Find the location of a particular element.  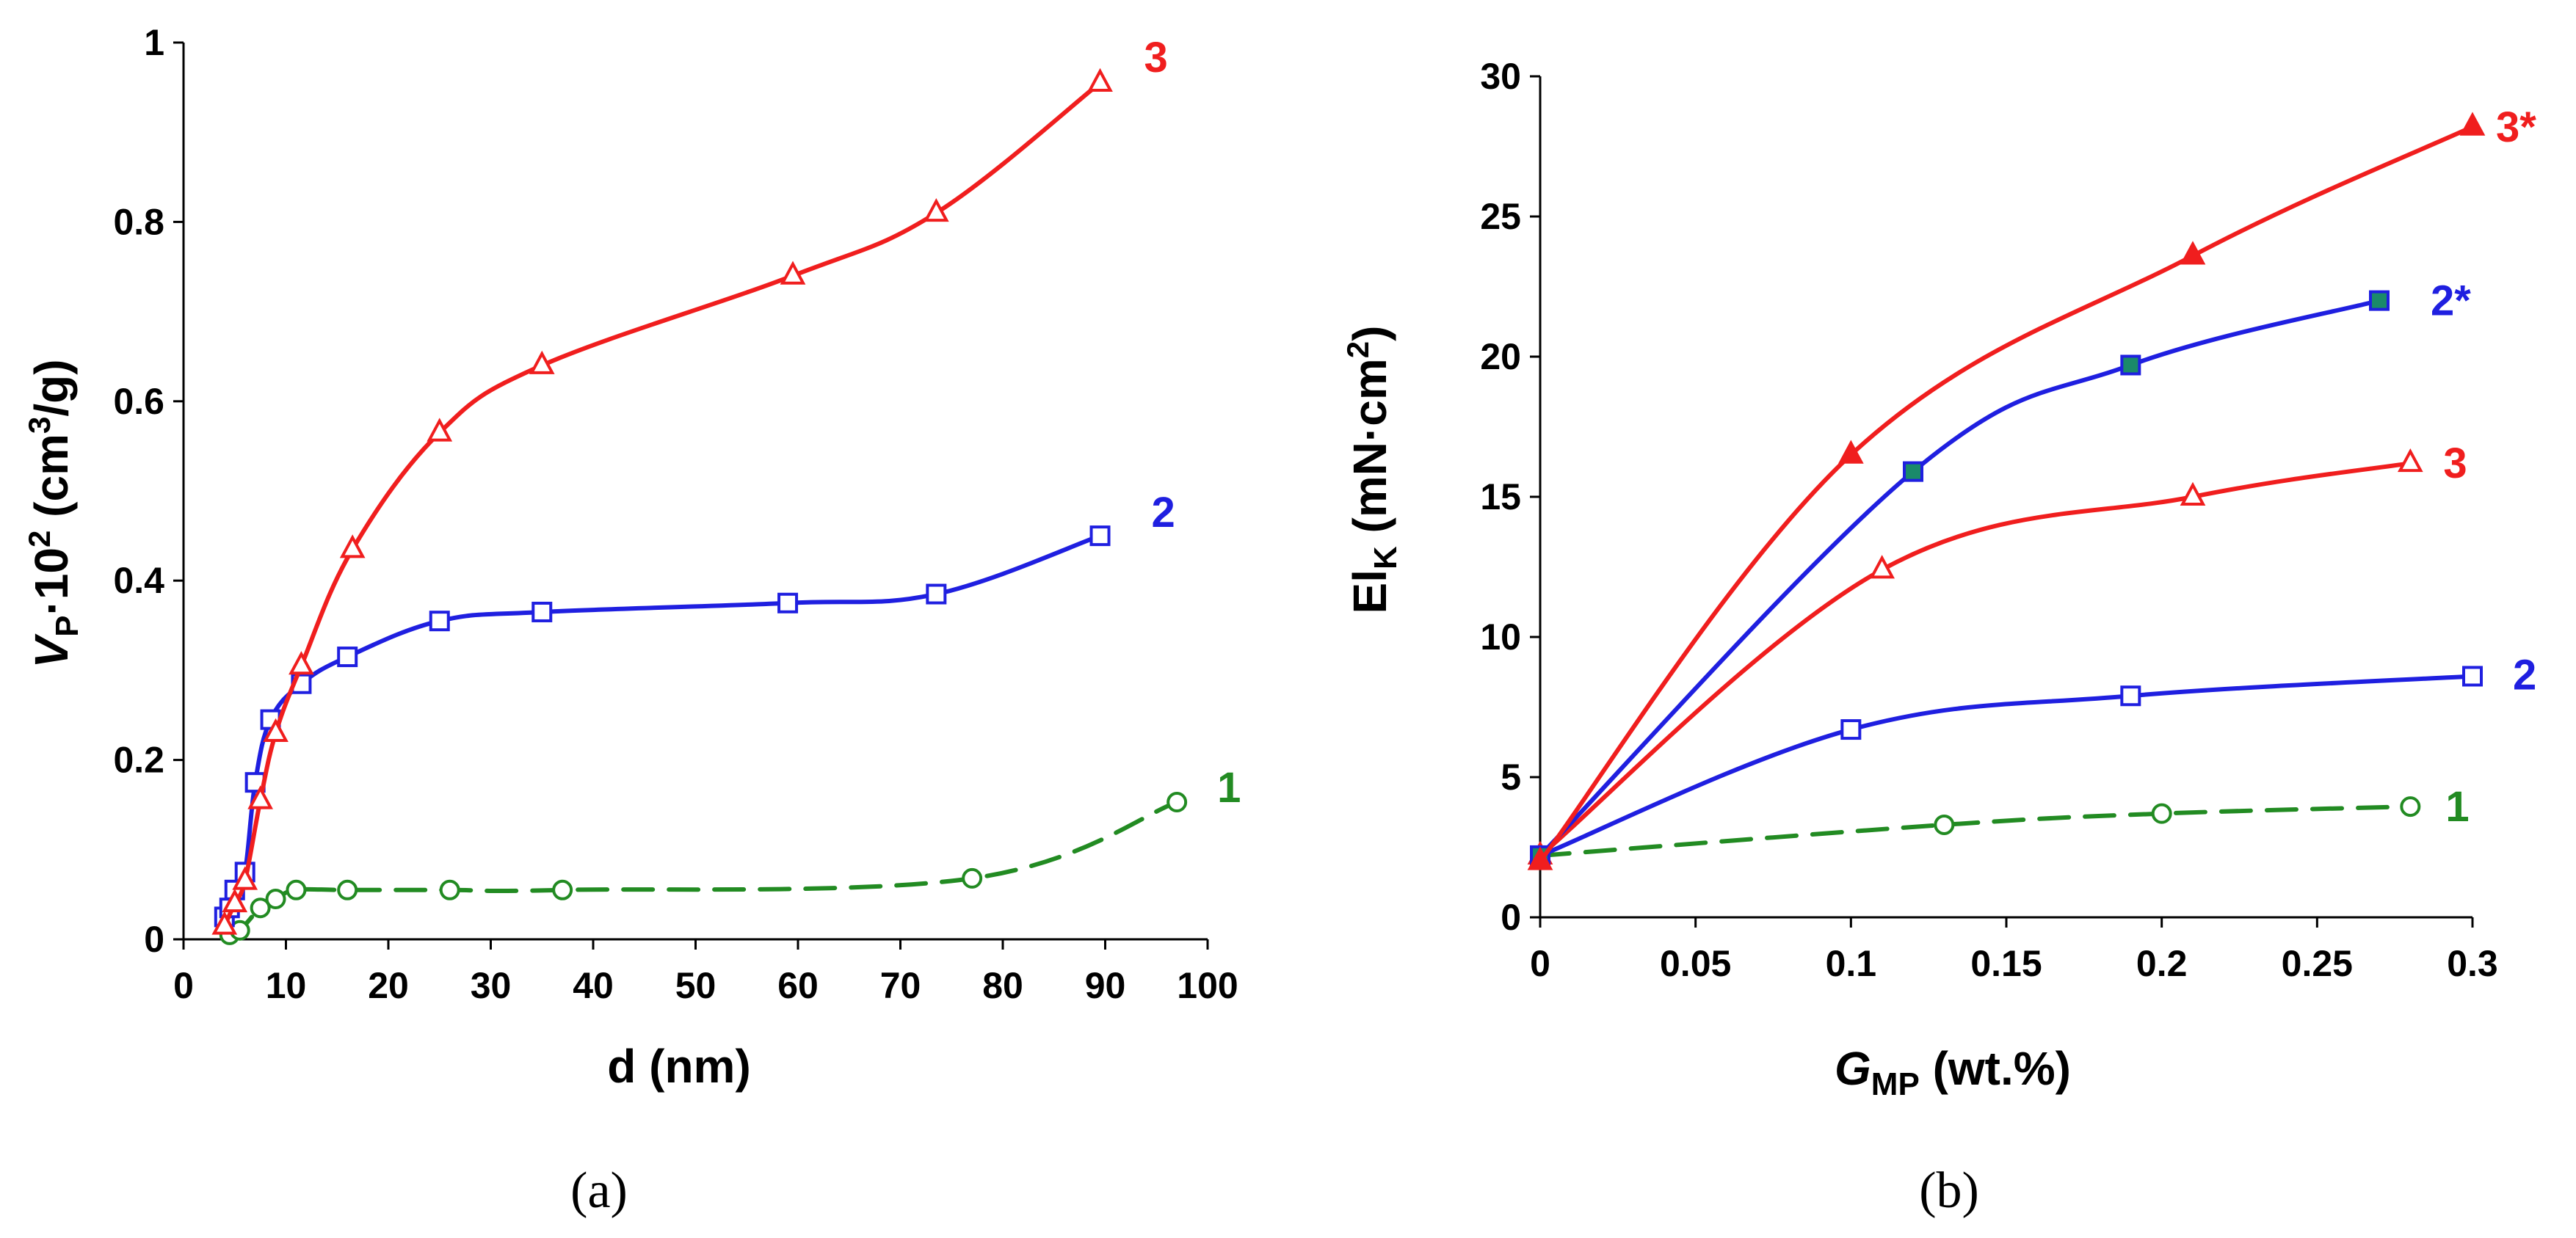

chart-a-x-tick-label: 70 is located at coordinates (901, 985).